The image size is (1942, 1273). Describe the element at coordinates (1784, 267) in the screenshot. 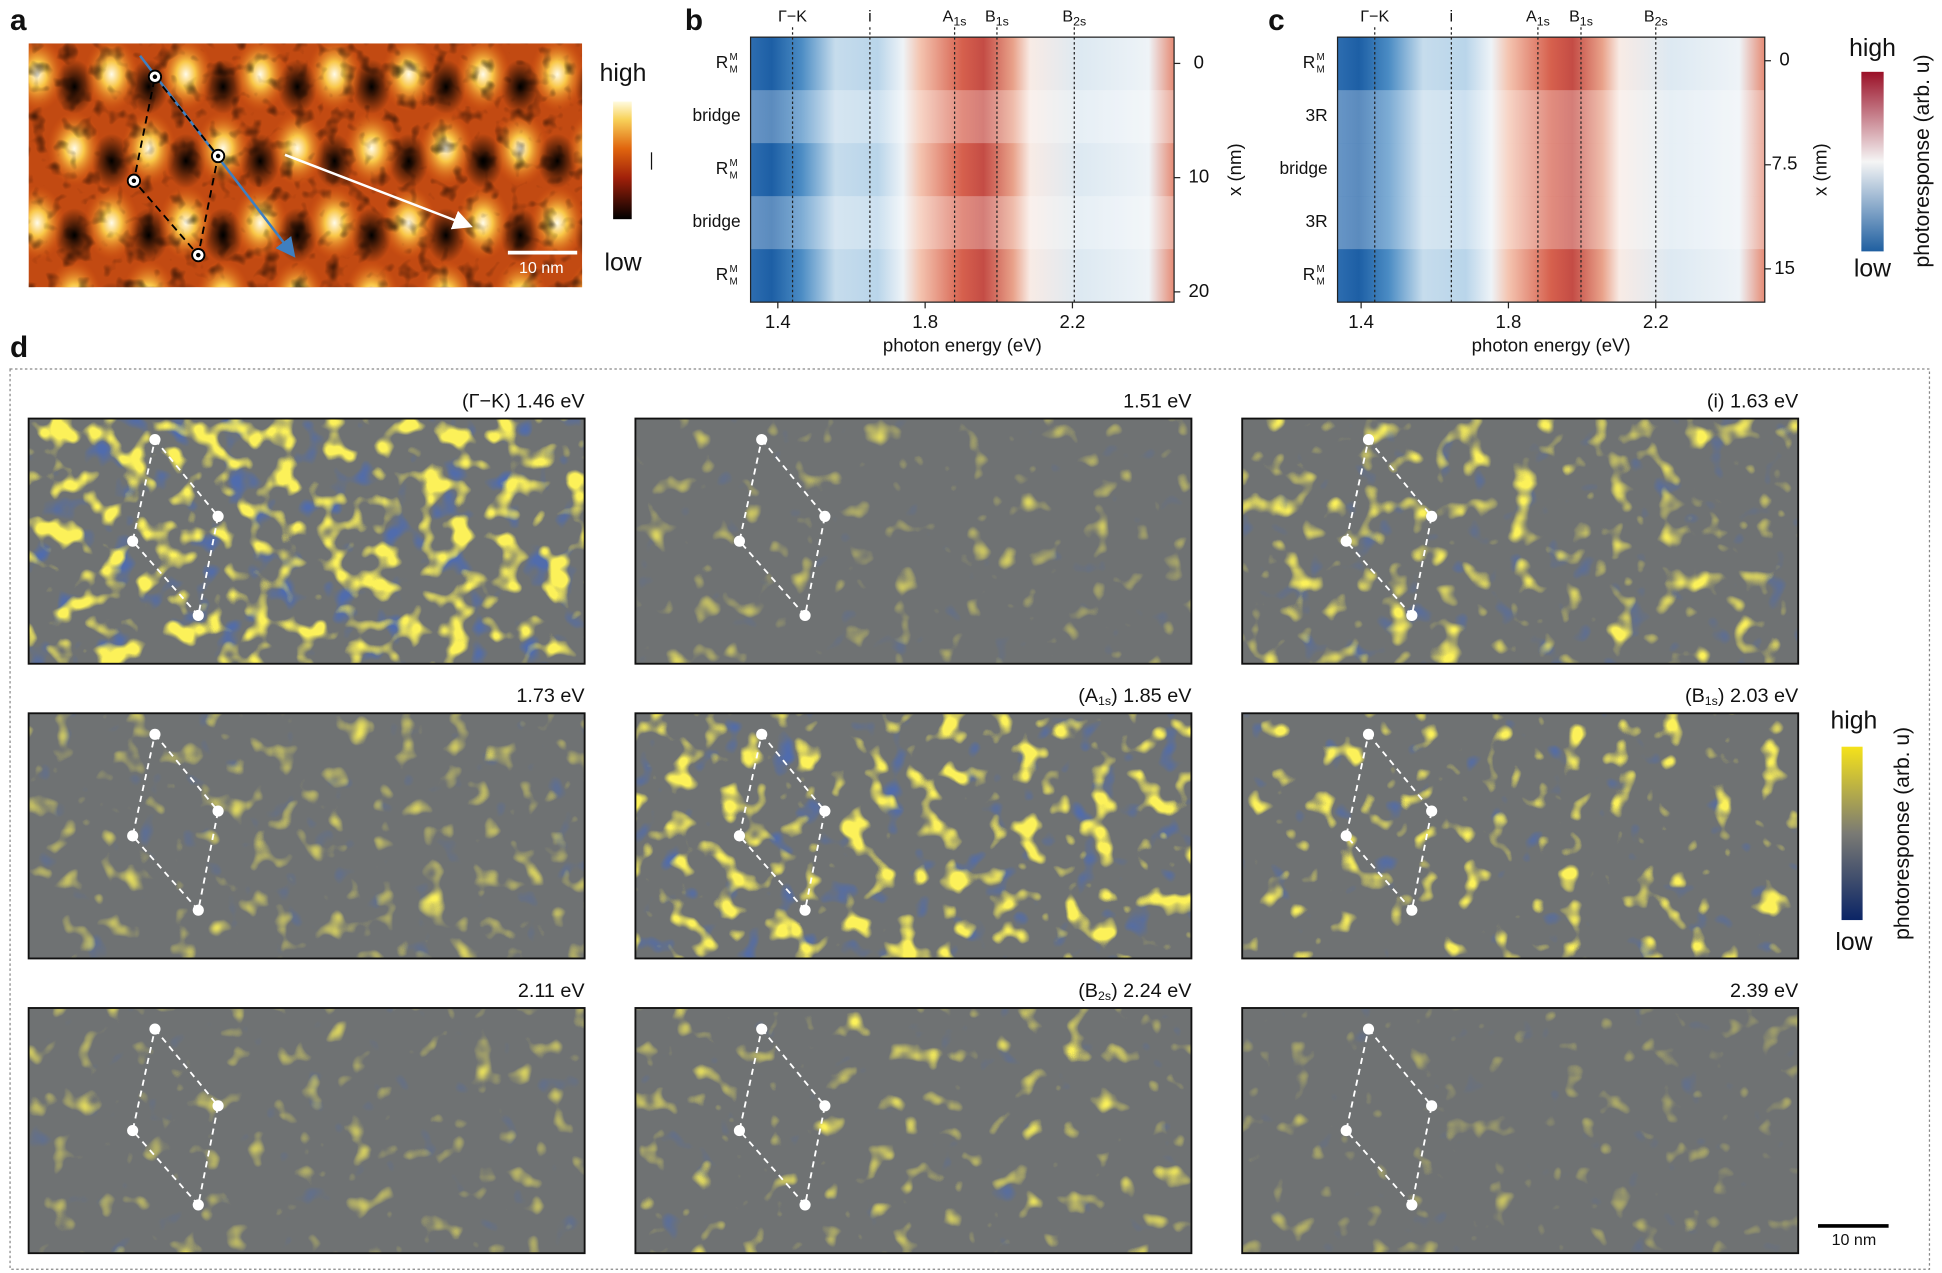

I see `y-tick-label: 15` at that location.